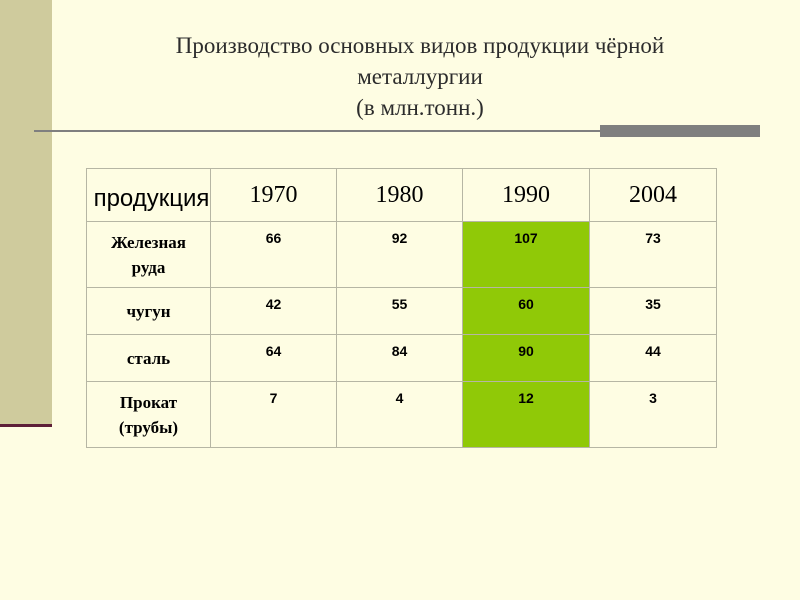  What do you see at coordinates (653, 414) in the screenshot?
I see `value-cell: 3` at bounding box center [653, 414].